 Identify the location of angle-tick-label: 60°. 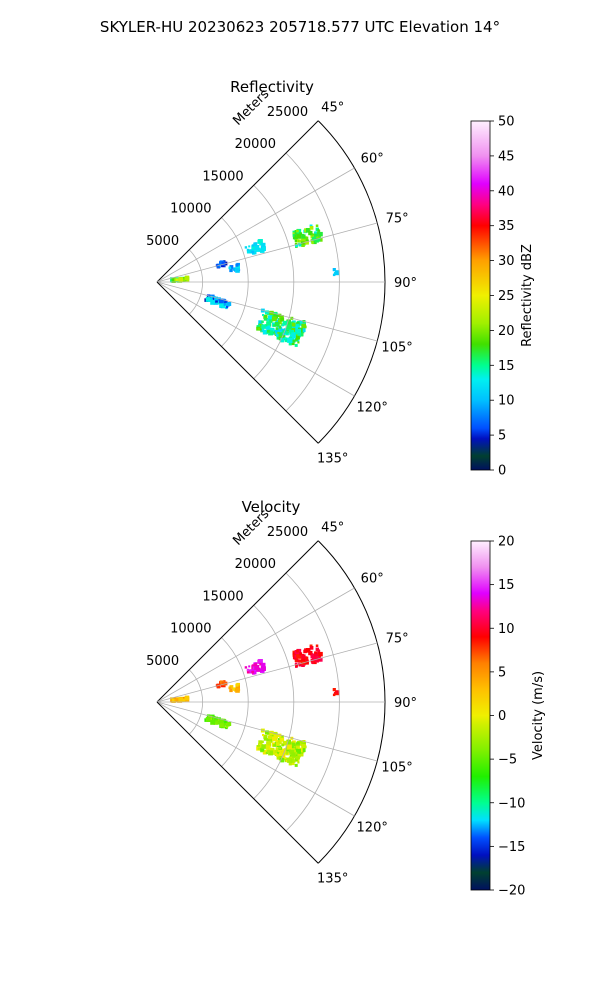
(372, 579).